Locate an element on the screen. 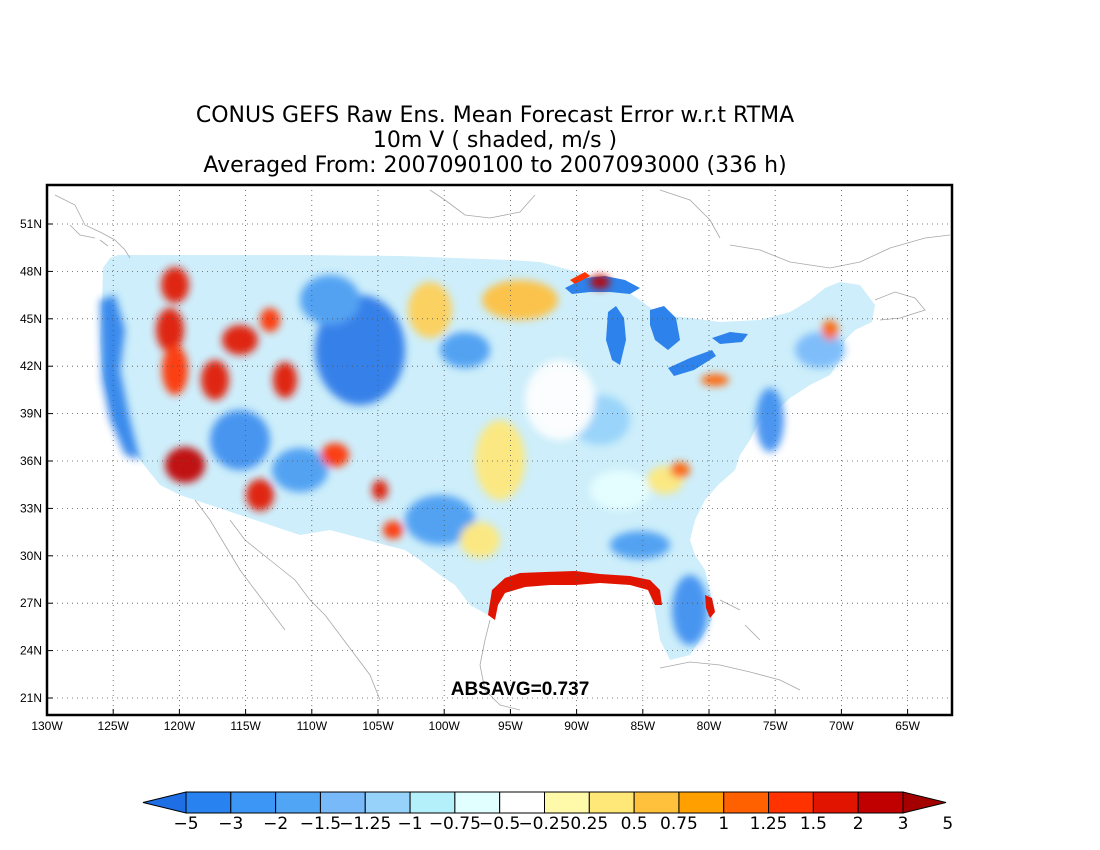 Image resolution: width=1100 pixels, height=850 pixels. lat-tick-label: 45N is located at coordinates (31, 319).